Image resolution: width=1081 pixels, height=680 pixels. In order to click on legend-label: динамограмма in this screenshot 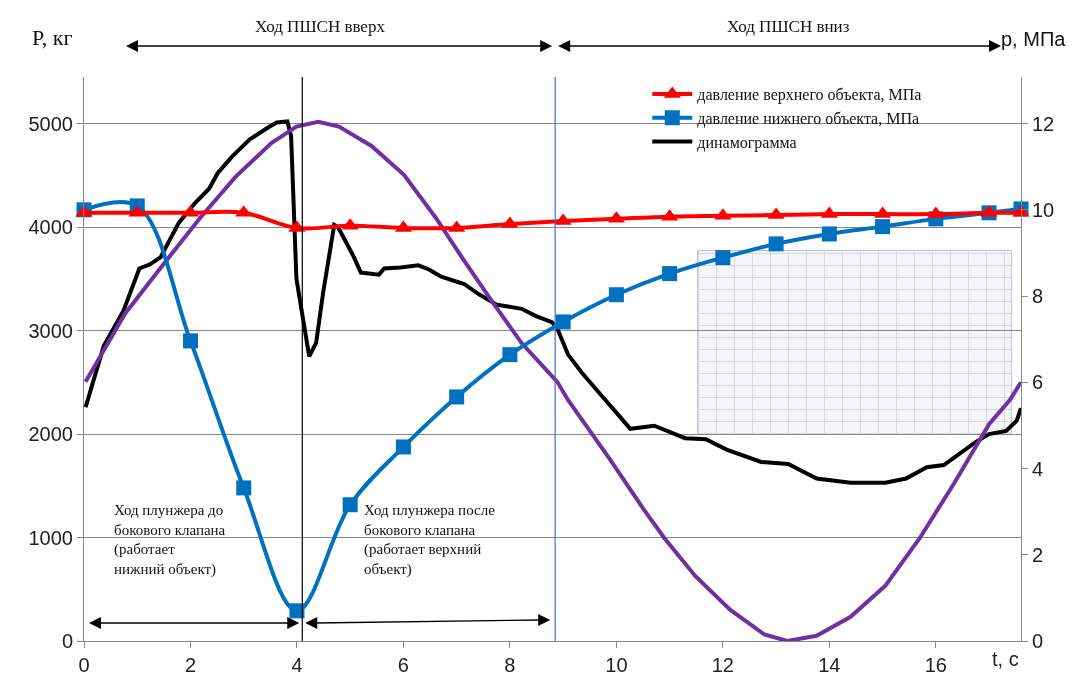, I will do `click(747, 142)`.